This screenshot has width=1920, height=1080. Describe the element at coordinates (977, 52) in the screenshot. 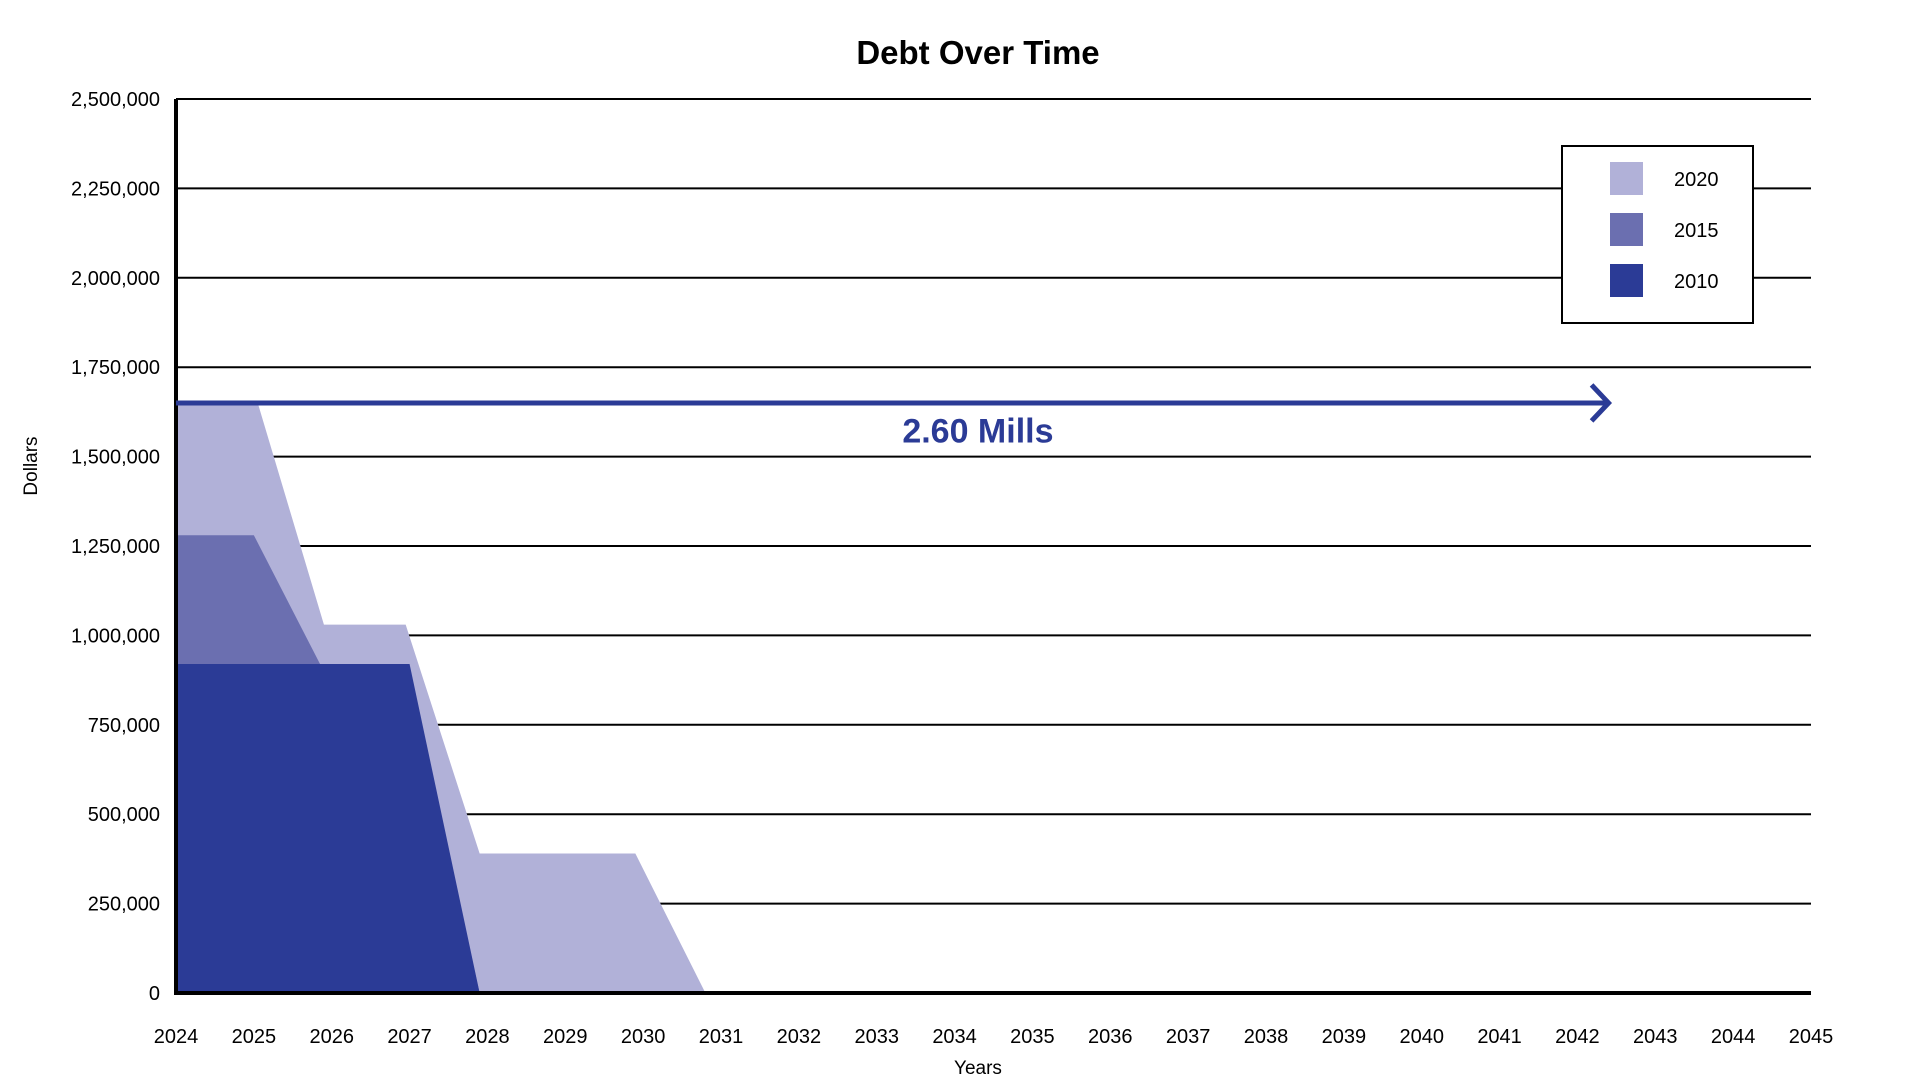

I see `chart-title: Debt Over Time` at that location.